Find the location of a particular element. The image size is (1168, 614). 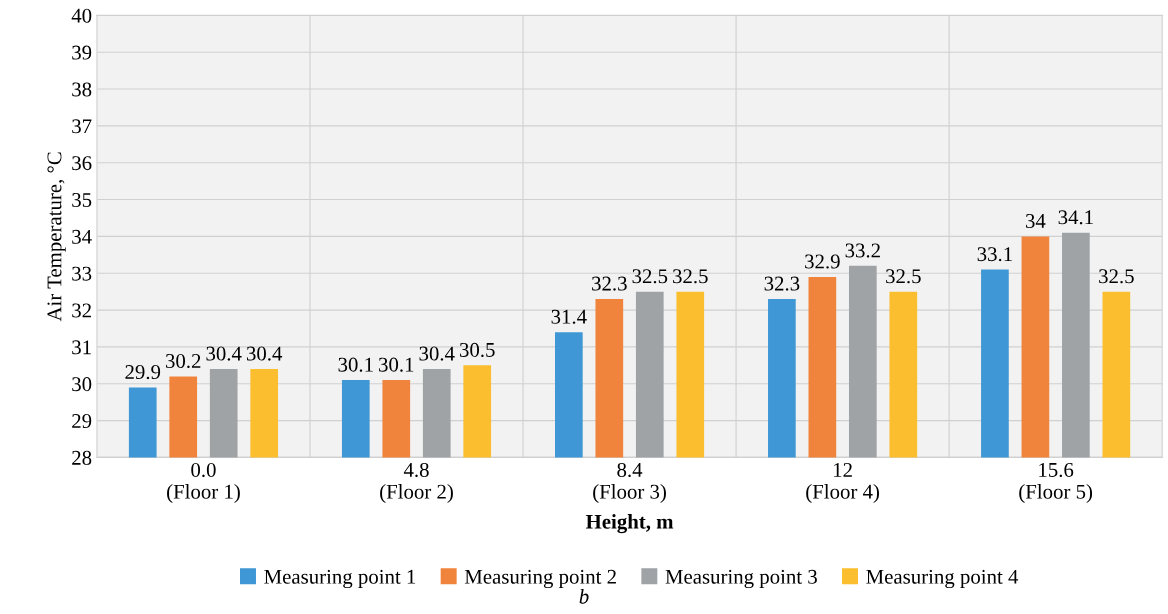

text: b is located at coordinates (584, 596).